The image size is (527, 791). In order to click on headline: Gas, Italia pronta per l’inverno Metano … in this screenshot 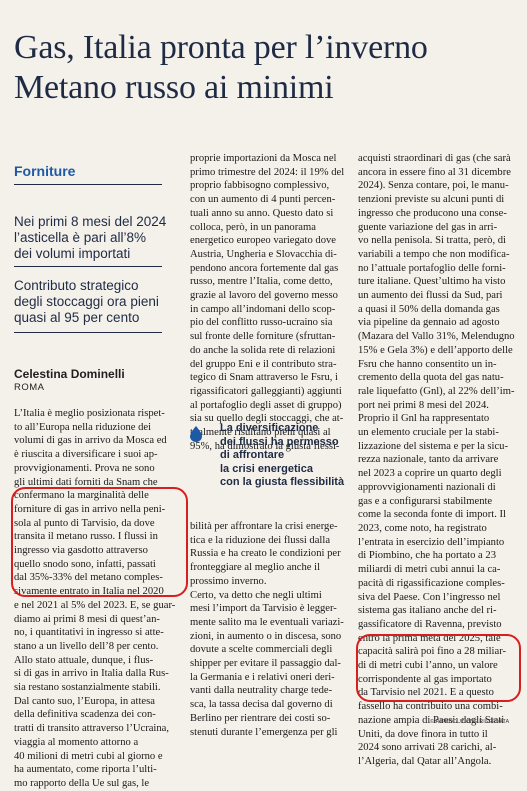, I will do `click(264, 68)`.